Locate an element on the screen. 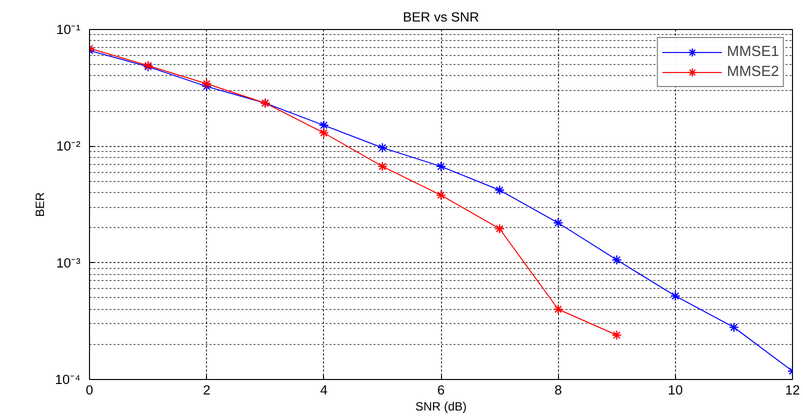 This screenshot has height=417, width=803. y-tick-label: 10⁻¹ is located at coordinates (69, 29).